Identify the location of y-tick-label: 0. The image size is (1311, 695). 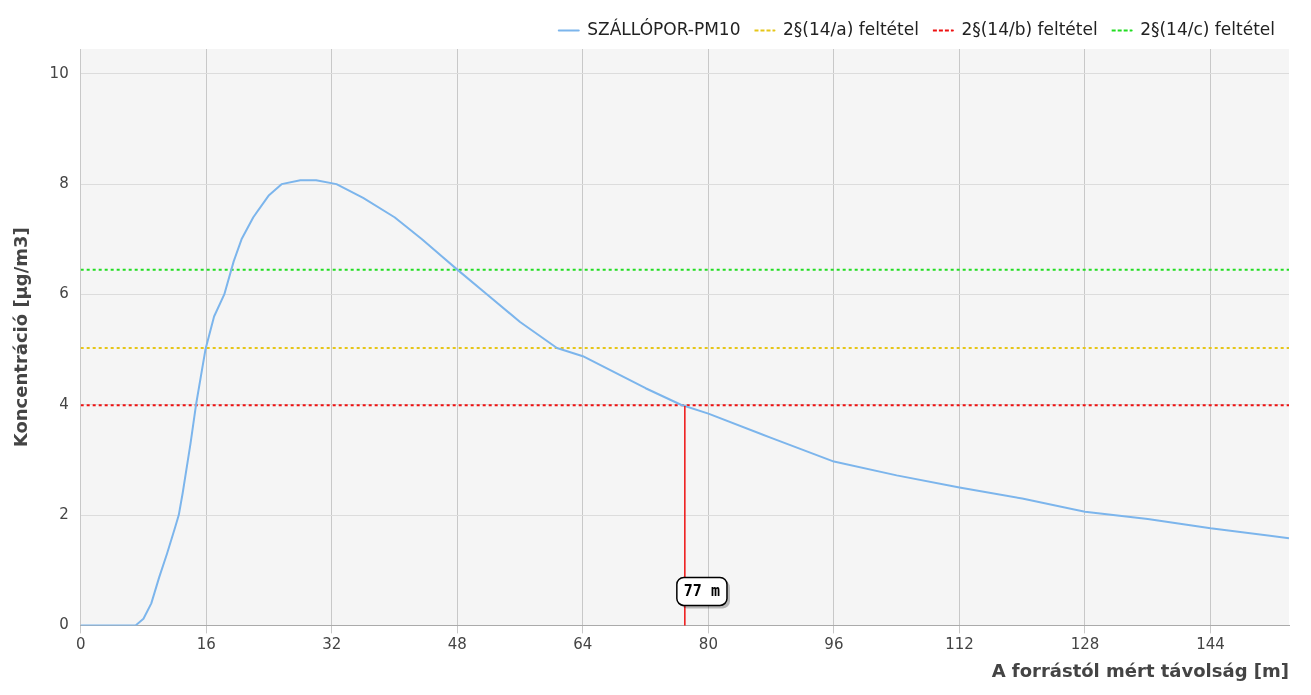
(64, 624).